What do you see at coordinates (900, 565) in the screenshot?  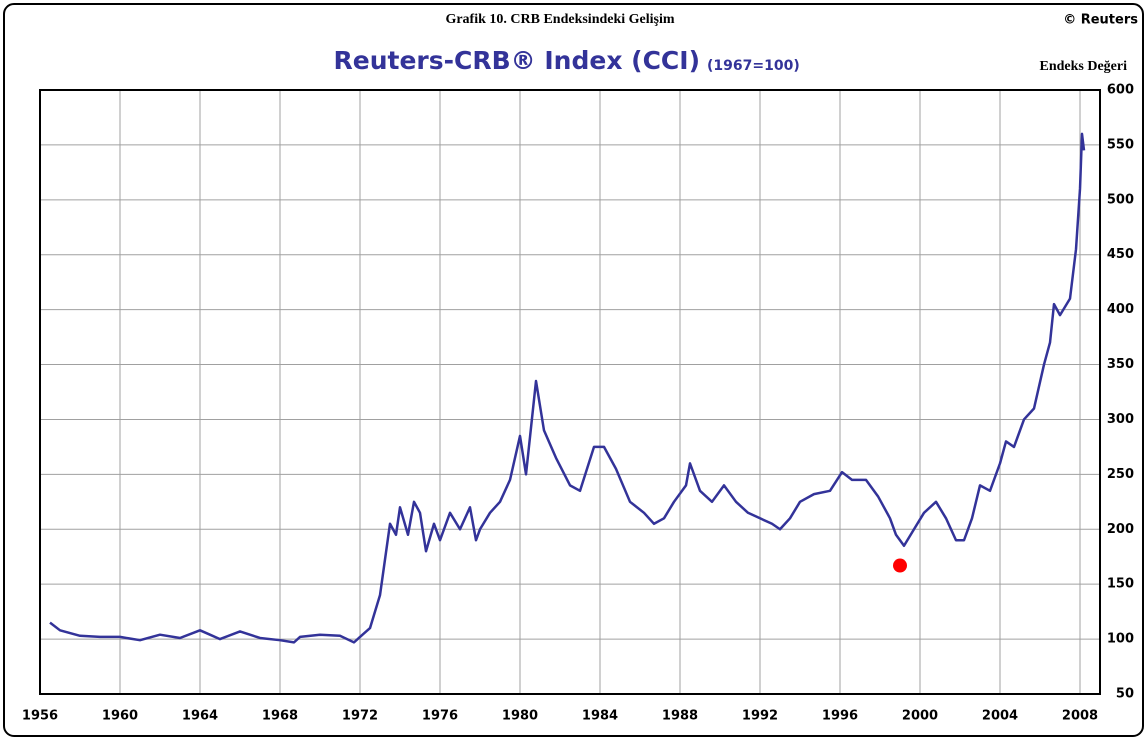 I see `marker-dot` at bounding box center [900, 565].